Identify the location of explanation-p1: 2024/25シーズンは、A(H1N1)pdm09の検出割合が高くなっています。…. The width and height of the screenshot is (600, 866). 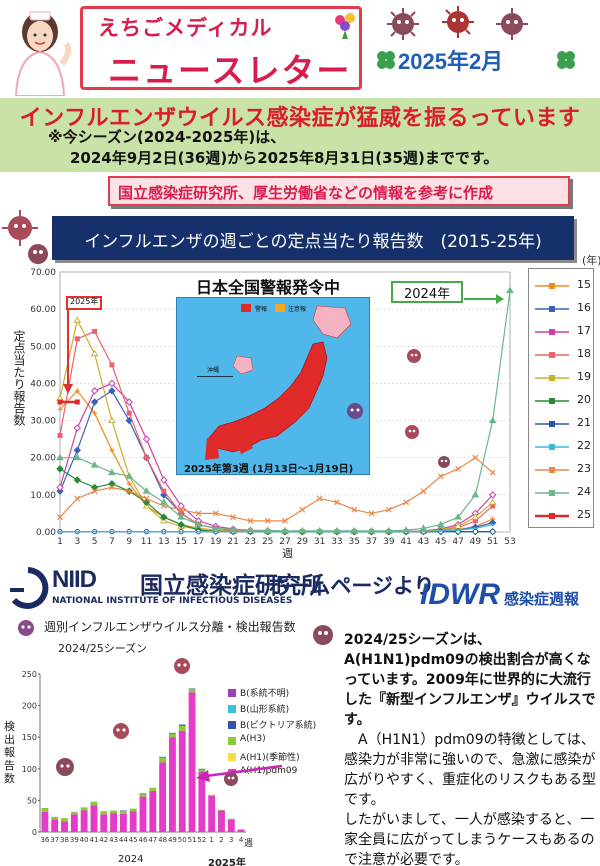
(470, 680).